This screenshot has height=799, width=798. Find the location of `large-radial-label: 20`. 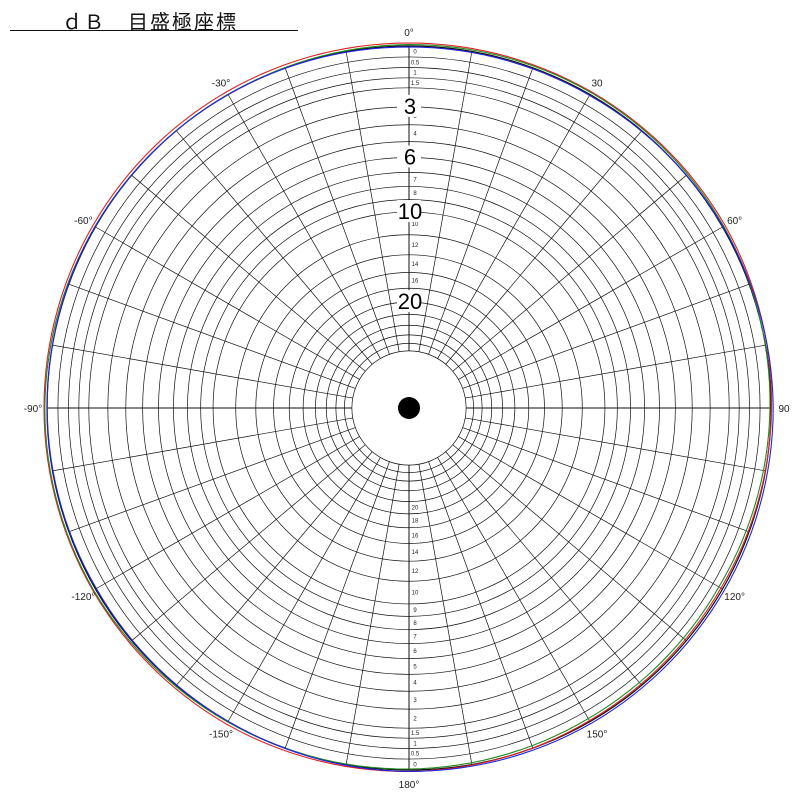

large-radial-label: 20 is located at coordinates (410, 301).